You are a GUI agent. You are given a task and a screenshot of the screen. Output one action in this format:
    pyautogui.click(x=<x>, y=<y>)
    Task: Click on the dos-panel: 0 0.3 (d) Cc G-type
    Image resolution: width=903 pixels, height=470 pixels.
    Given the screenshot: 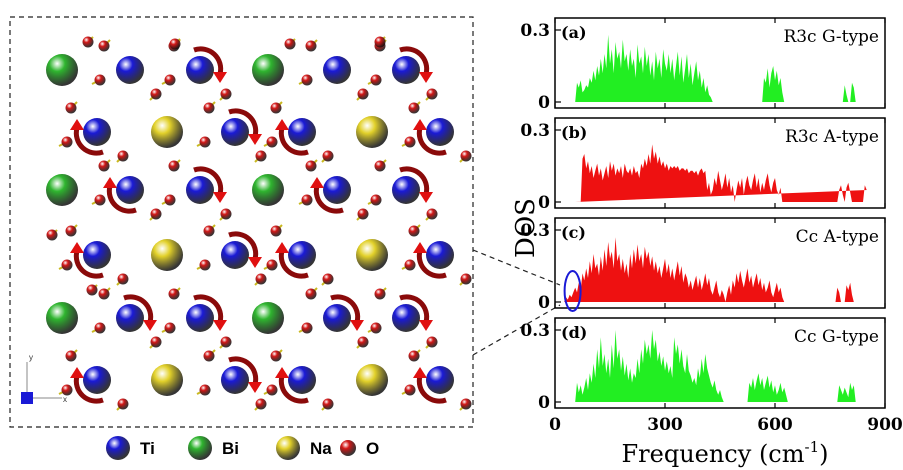 What is the action you would take?
    pyautogui.click(x=703, y=365)
    